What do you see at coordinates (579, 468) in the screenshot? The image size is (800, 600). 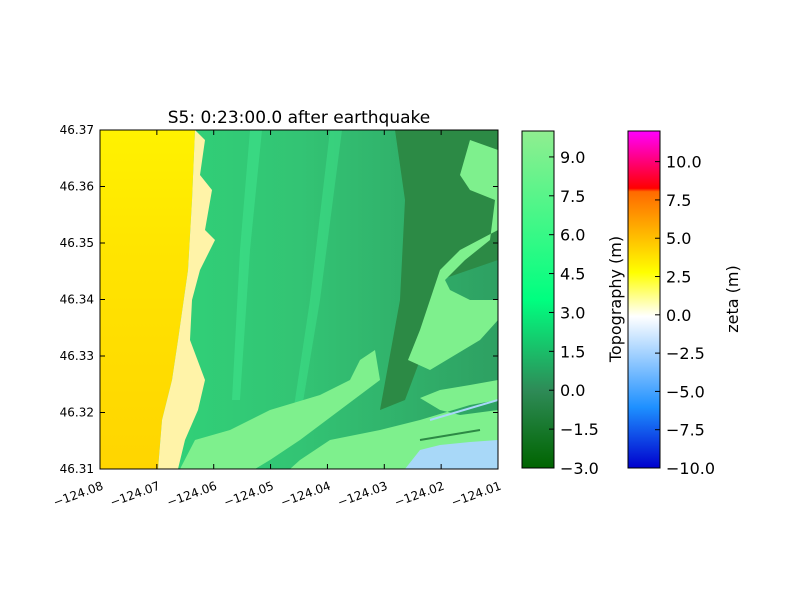 I see `colorbar-tick-label: −3.0` at bounding box center [579, 468].